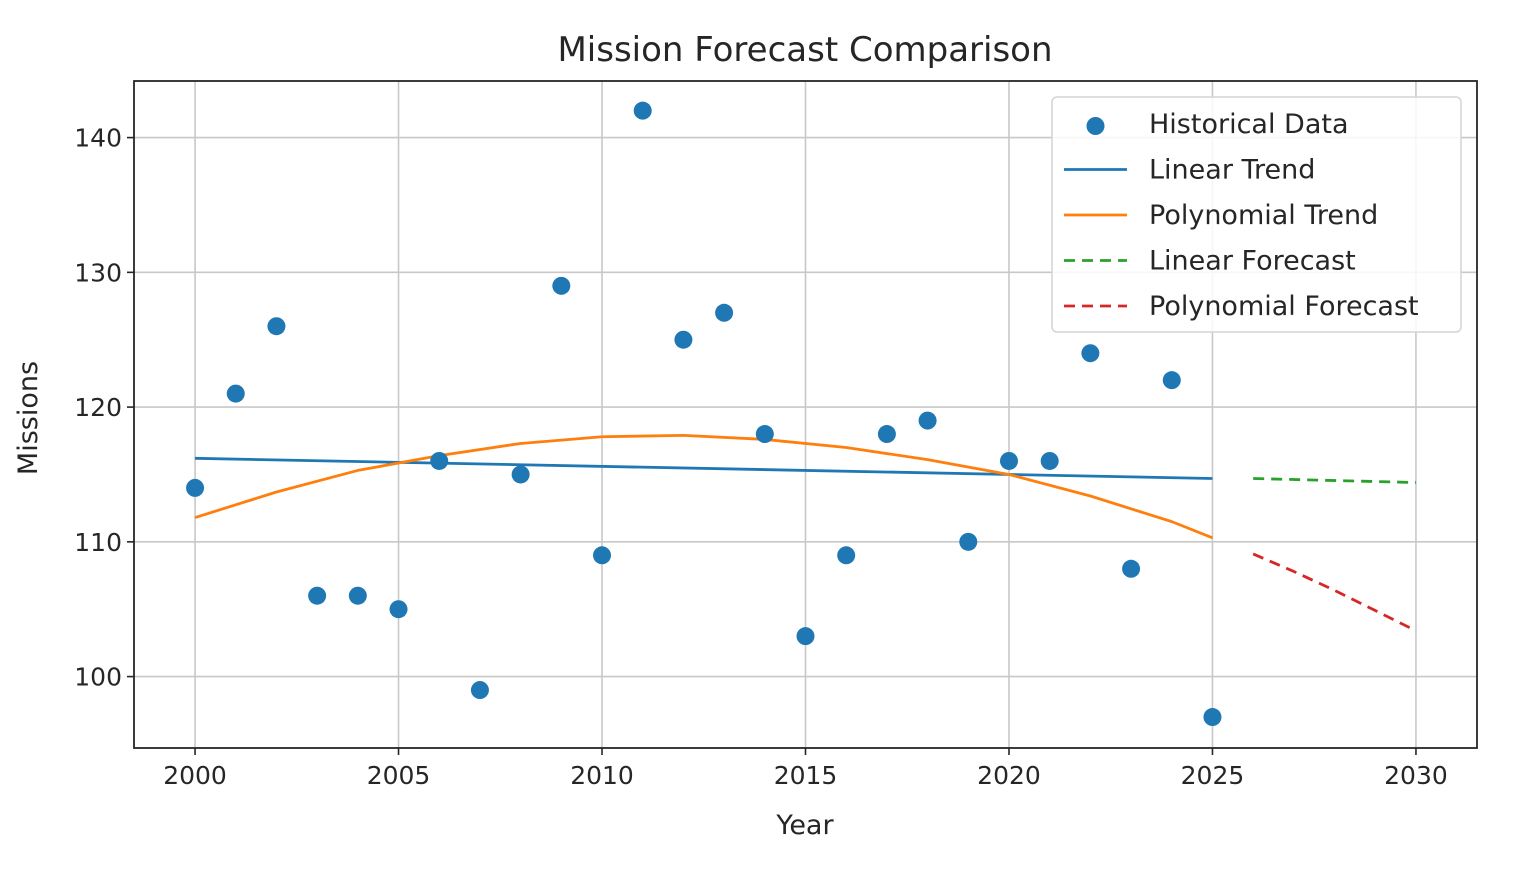 This screenshot has width=1526, height=869. Describe the element at coordinates (703, 486) in the screenshot. I see `polynomial-trend-line` at that location.